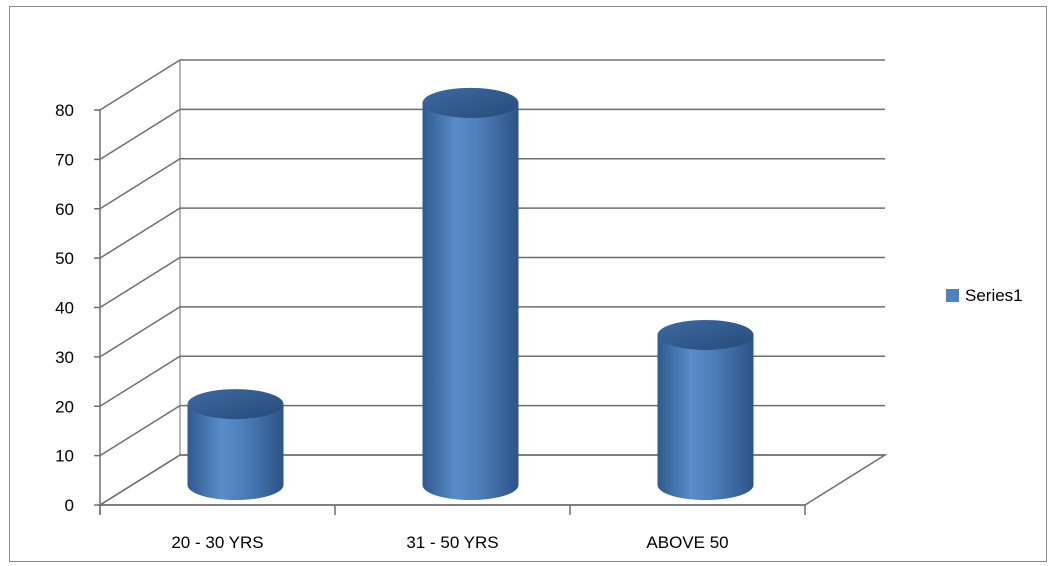 Image resolution: width=1061 pixels, height=566 pixels. I want to click on x-tick-label-0: 20 - 30 YRS, so click(217, 542).